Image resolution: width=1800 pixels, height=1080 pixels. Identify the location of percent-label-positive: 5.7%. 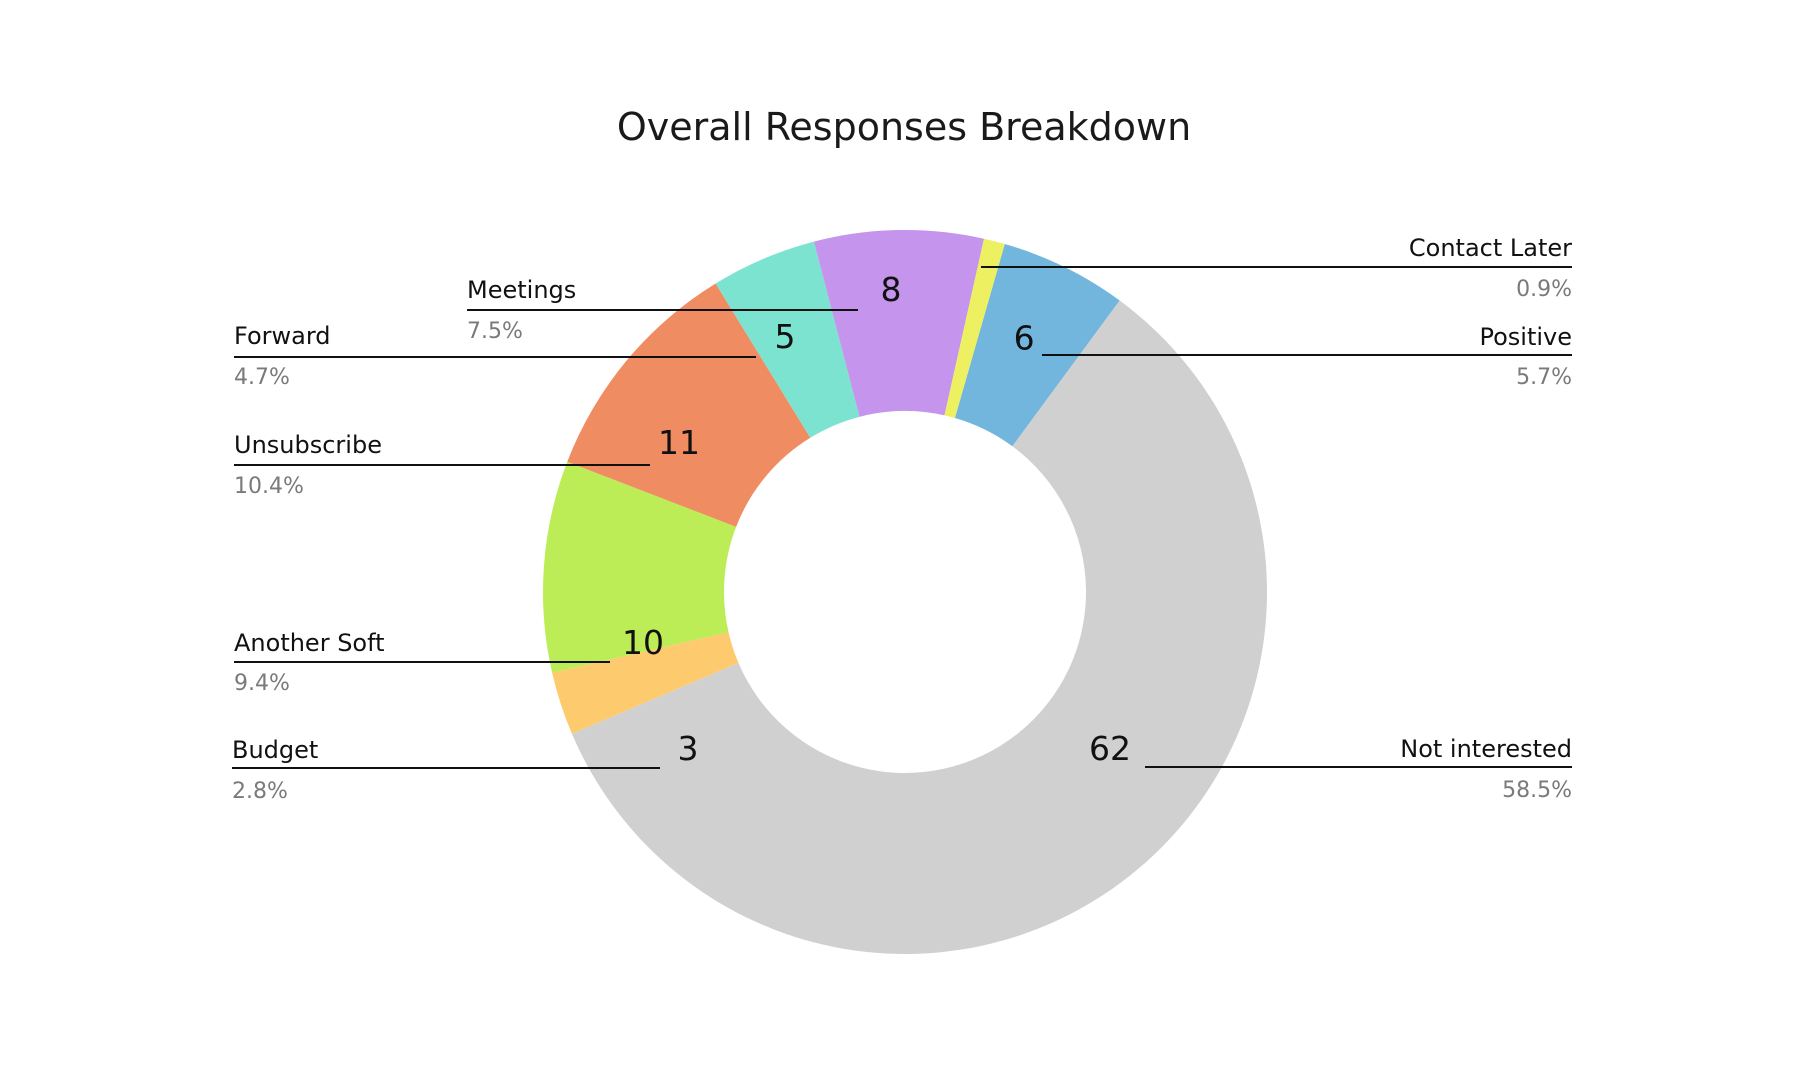
(1544, 377).